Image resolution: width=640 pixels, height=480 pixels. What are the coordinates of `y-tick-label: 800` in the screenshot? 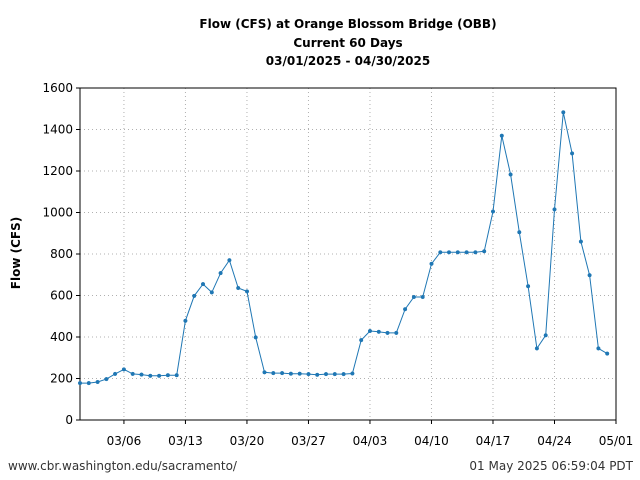 It's located at (61, 254).